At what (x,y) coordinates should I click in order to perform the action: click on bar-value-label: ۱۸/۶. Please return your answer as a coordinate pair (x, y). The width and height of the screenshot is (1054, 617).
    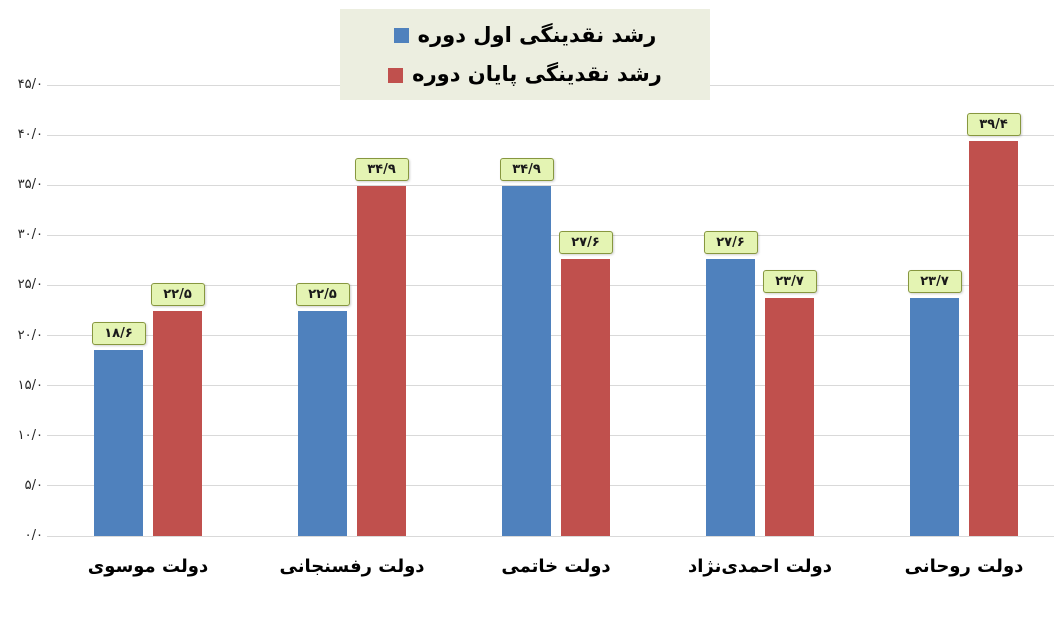
    Looking at the image, I should click on (118, 333).